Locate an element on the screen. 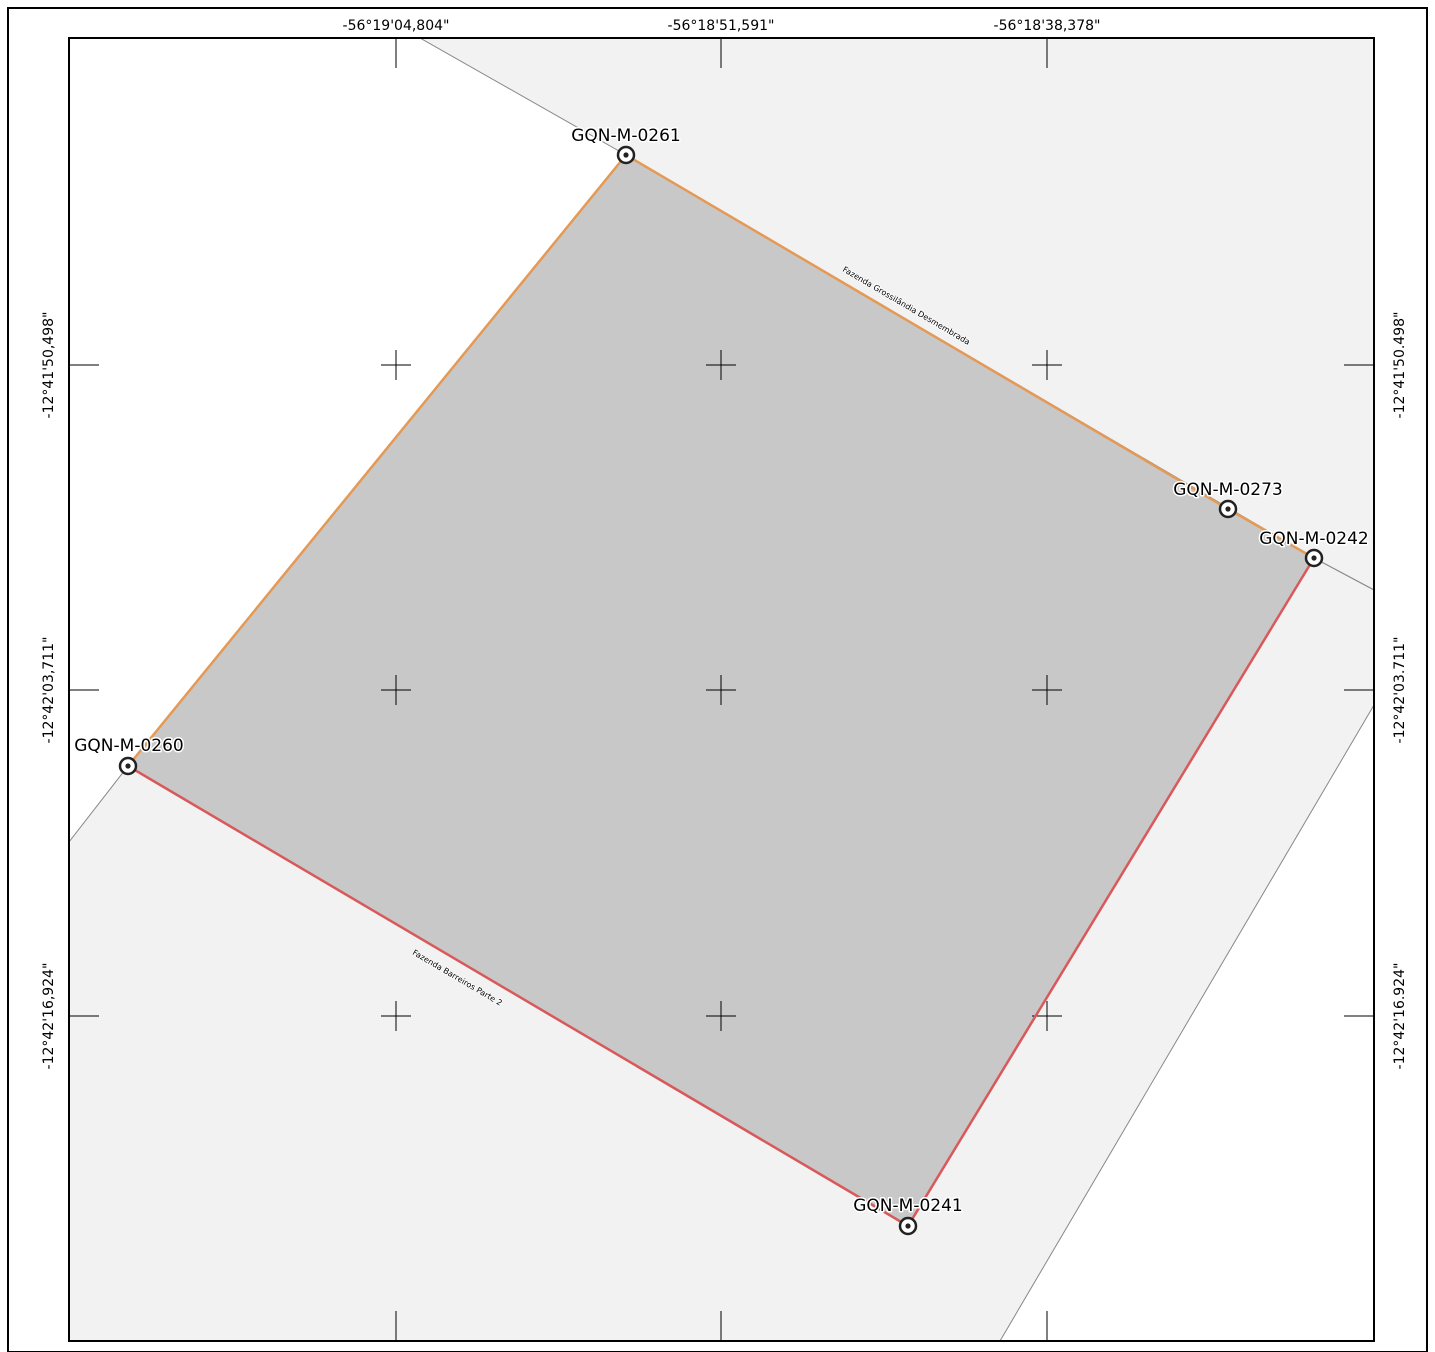 The image size is (1435, 1352). latitude-label-right-2: -12°42'03.711" is located at coordinates (1400, 690).